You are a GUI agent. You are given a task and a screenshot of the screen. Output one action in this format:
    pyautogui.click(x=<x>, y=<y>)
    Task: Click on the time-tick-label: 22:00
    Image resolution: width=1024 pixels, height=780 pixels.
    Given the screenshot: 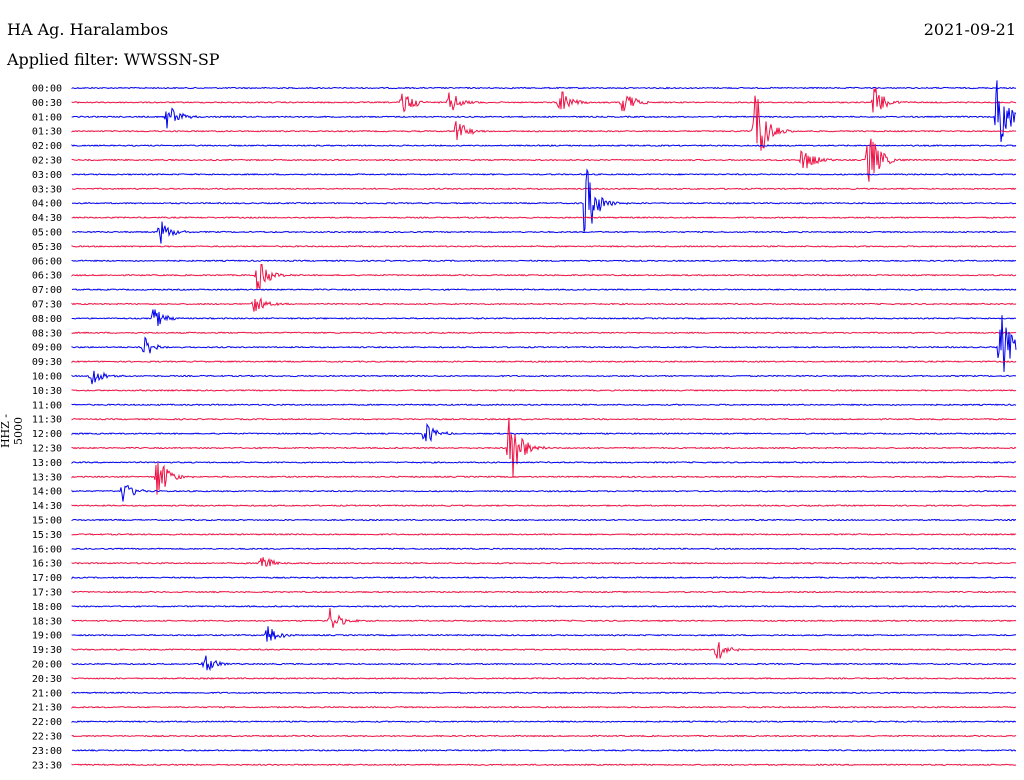 What is the action you would take?
    pyautogui.click(x=47, y=722)
    